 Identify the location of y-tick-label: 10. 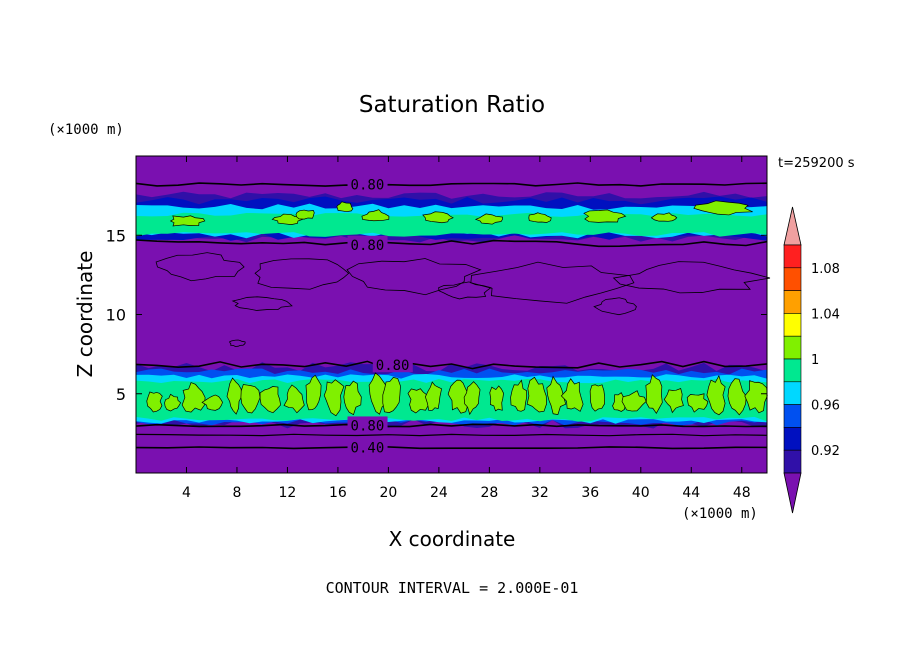
(116, 315).